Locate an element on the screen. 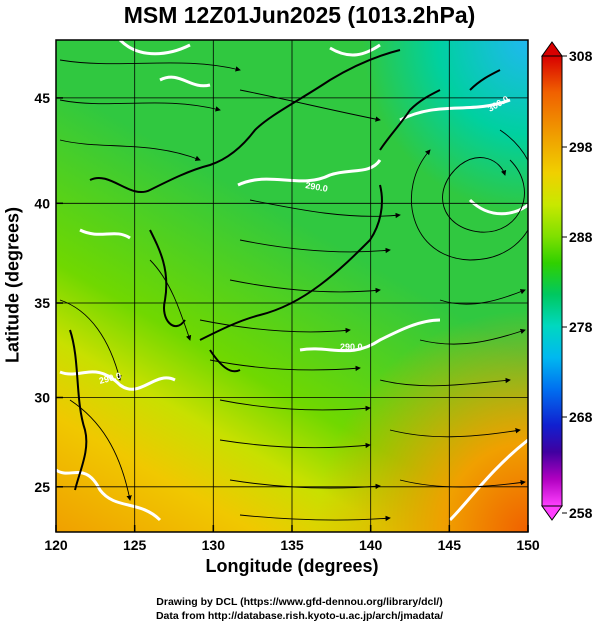 Image resolution: width=599 pixels, height=625 pixels. colorbar: 308 298 288 278 268 258 is located at coordinates (567, 281).